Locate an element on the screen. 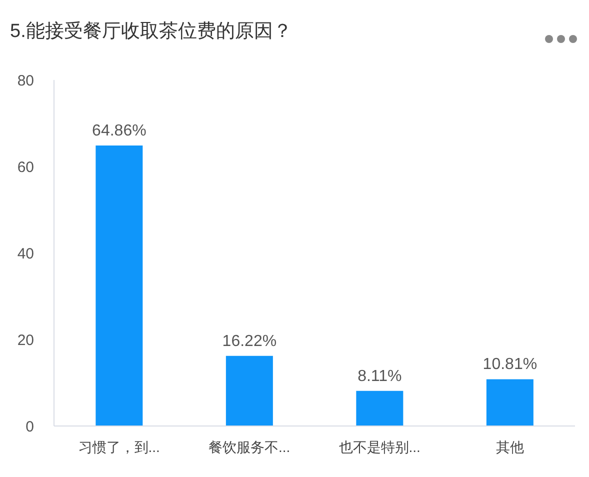  y-tick-label: 80 is located at coordinates (25, 81).